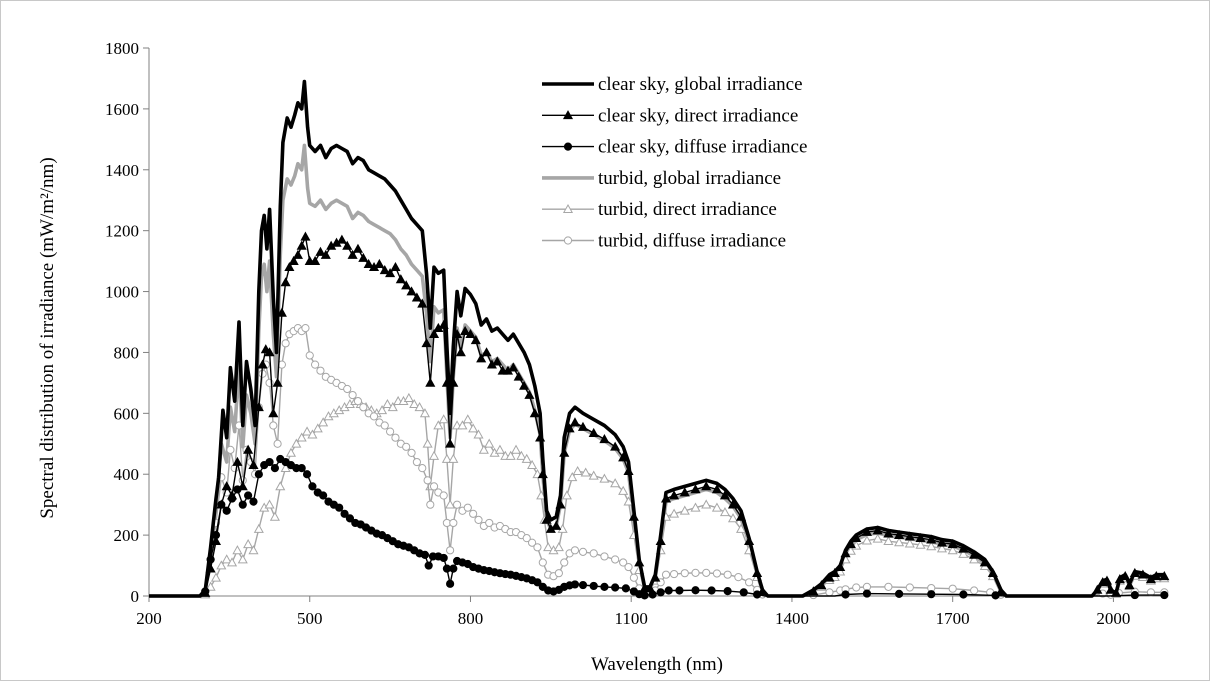 This screenshot has height=685, width=1210. Describe the element at coordinates (953, 618) in the screenshot. I see `x-tick-label: 1700` at that location.